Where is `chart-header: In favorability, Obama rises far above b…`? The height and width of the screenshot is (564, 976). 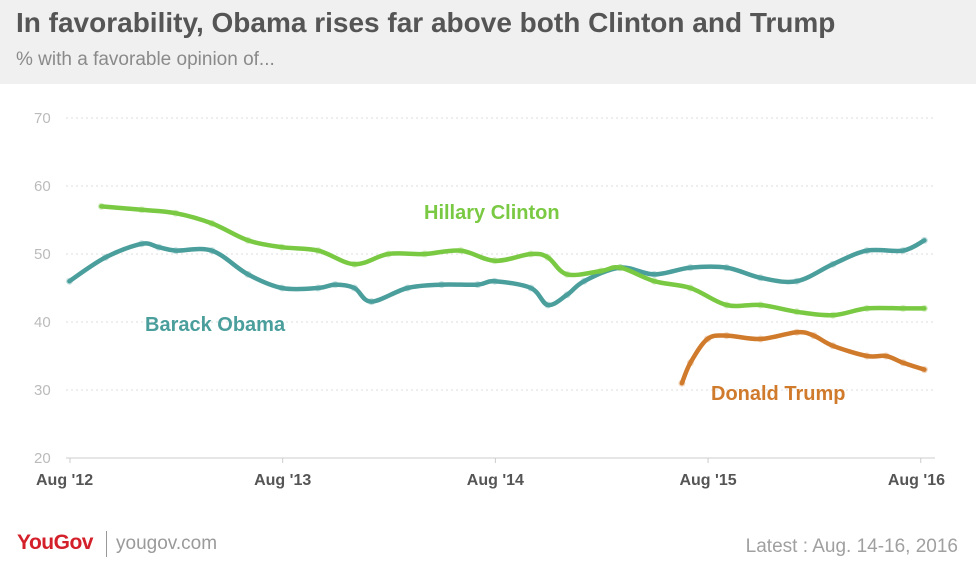
chart-header: In favorability, Obama rises far above b… is located at coordinates (488, 42).